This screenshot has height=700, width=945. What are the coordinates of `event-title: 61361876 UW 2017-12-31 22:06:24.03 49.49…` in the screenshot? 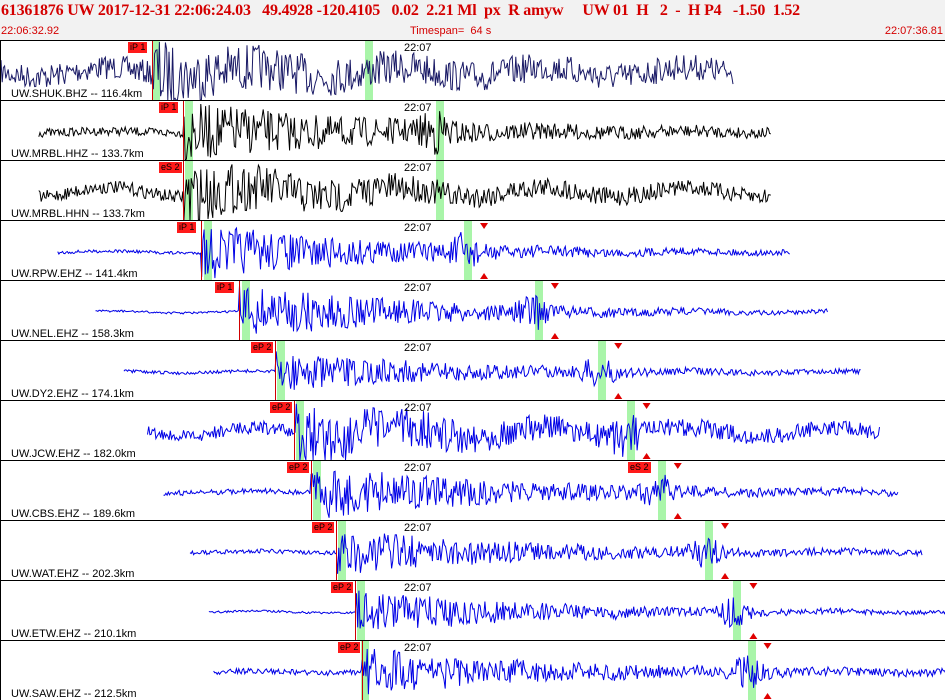 It's located at (400, 10).